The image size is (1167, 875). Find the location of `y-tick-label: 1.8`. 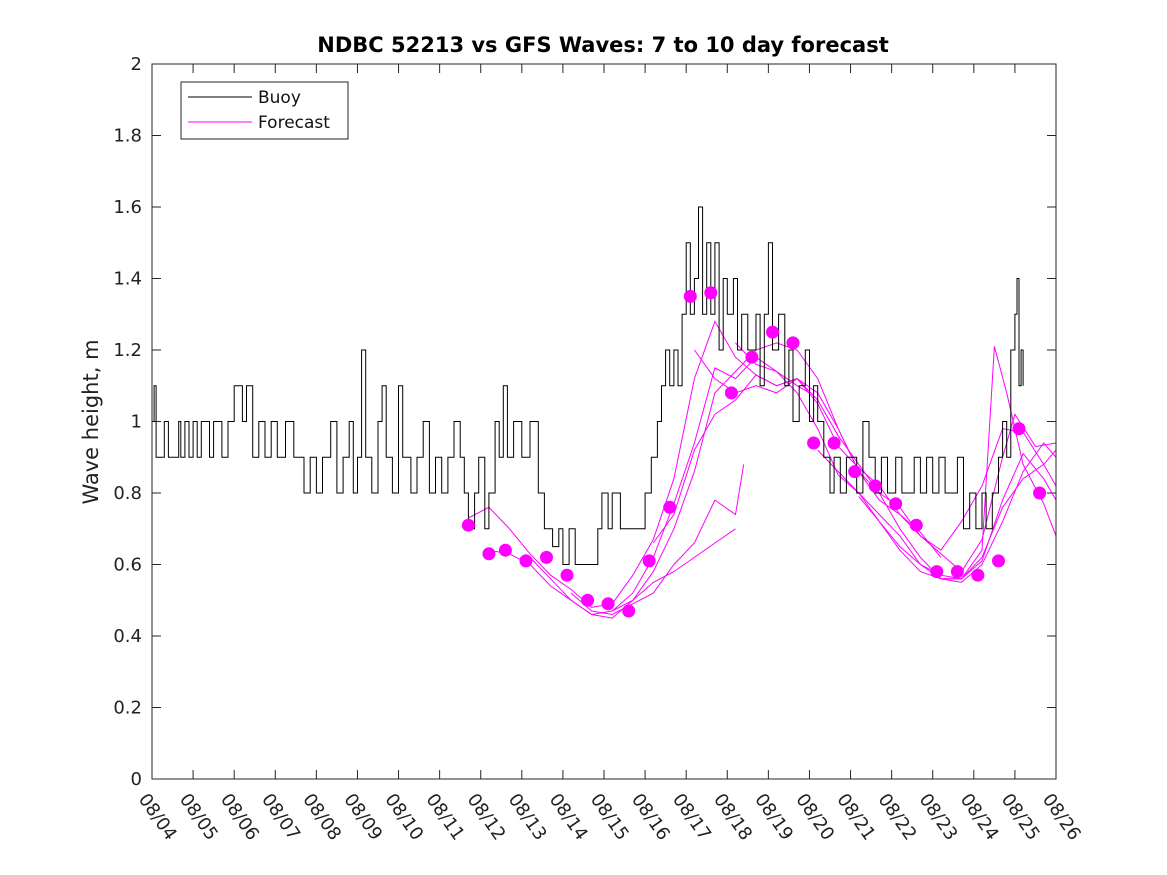

y-tick-label: 1.8 is located at coordinates (127, 136).